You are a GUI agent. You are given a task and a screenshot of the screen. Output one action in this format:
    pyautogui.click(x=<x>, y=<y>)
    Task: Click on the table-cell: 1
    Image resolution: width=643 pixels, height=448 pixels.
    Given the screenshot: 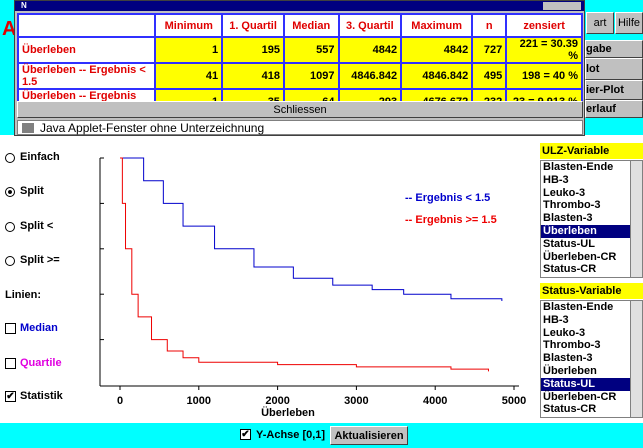 What is the action you would take?
    pyautogui.click(x=189, y=50)
    